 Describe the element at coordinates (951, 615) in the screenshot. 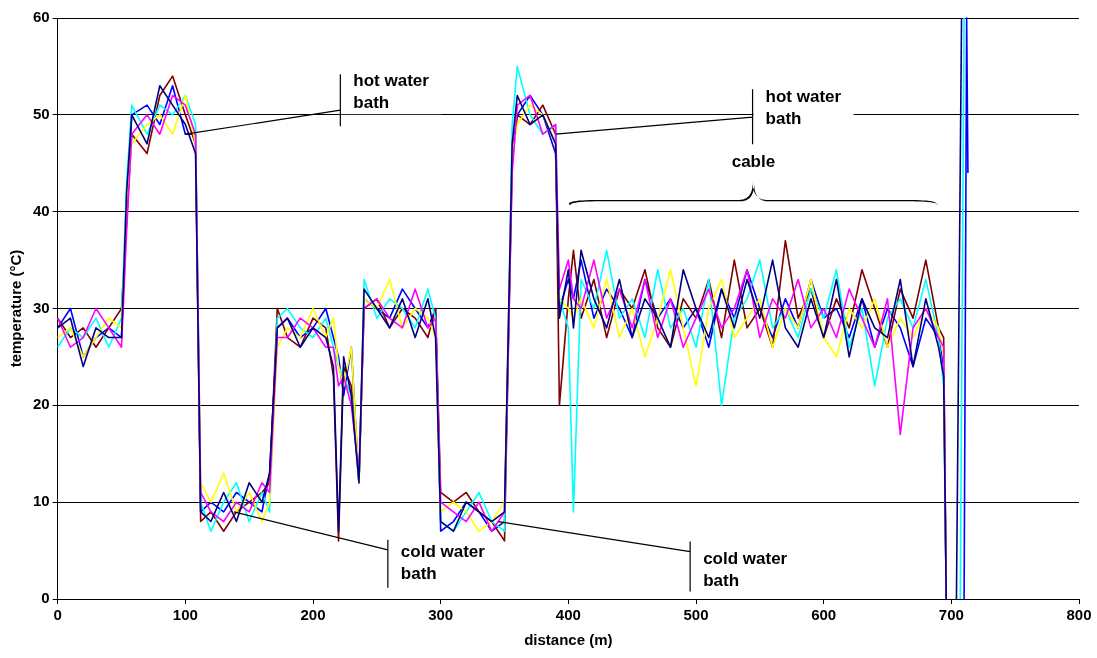

I see `x-tick-label: 700` at that location.